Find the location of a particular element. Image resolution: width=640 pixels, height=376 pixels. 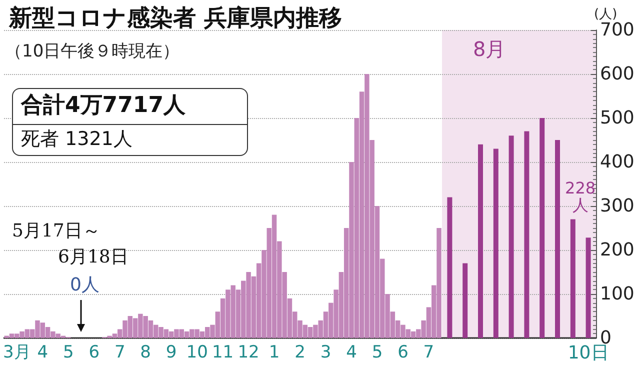

y-tick-label: 500 is located at coordinates (617, 118).